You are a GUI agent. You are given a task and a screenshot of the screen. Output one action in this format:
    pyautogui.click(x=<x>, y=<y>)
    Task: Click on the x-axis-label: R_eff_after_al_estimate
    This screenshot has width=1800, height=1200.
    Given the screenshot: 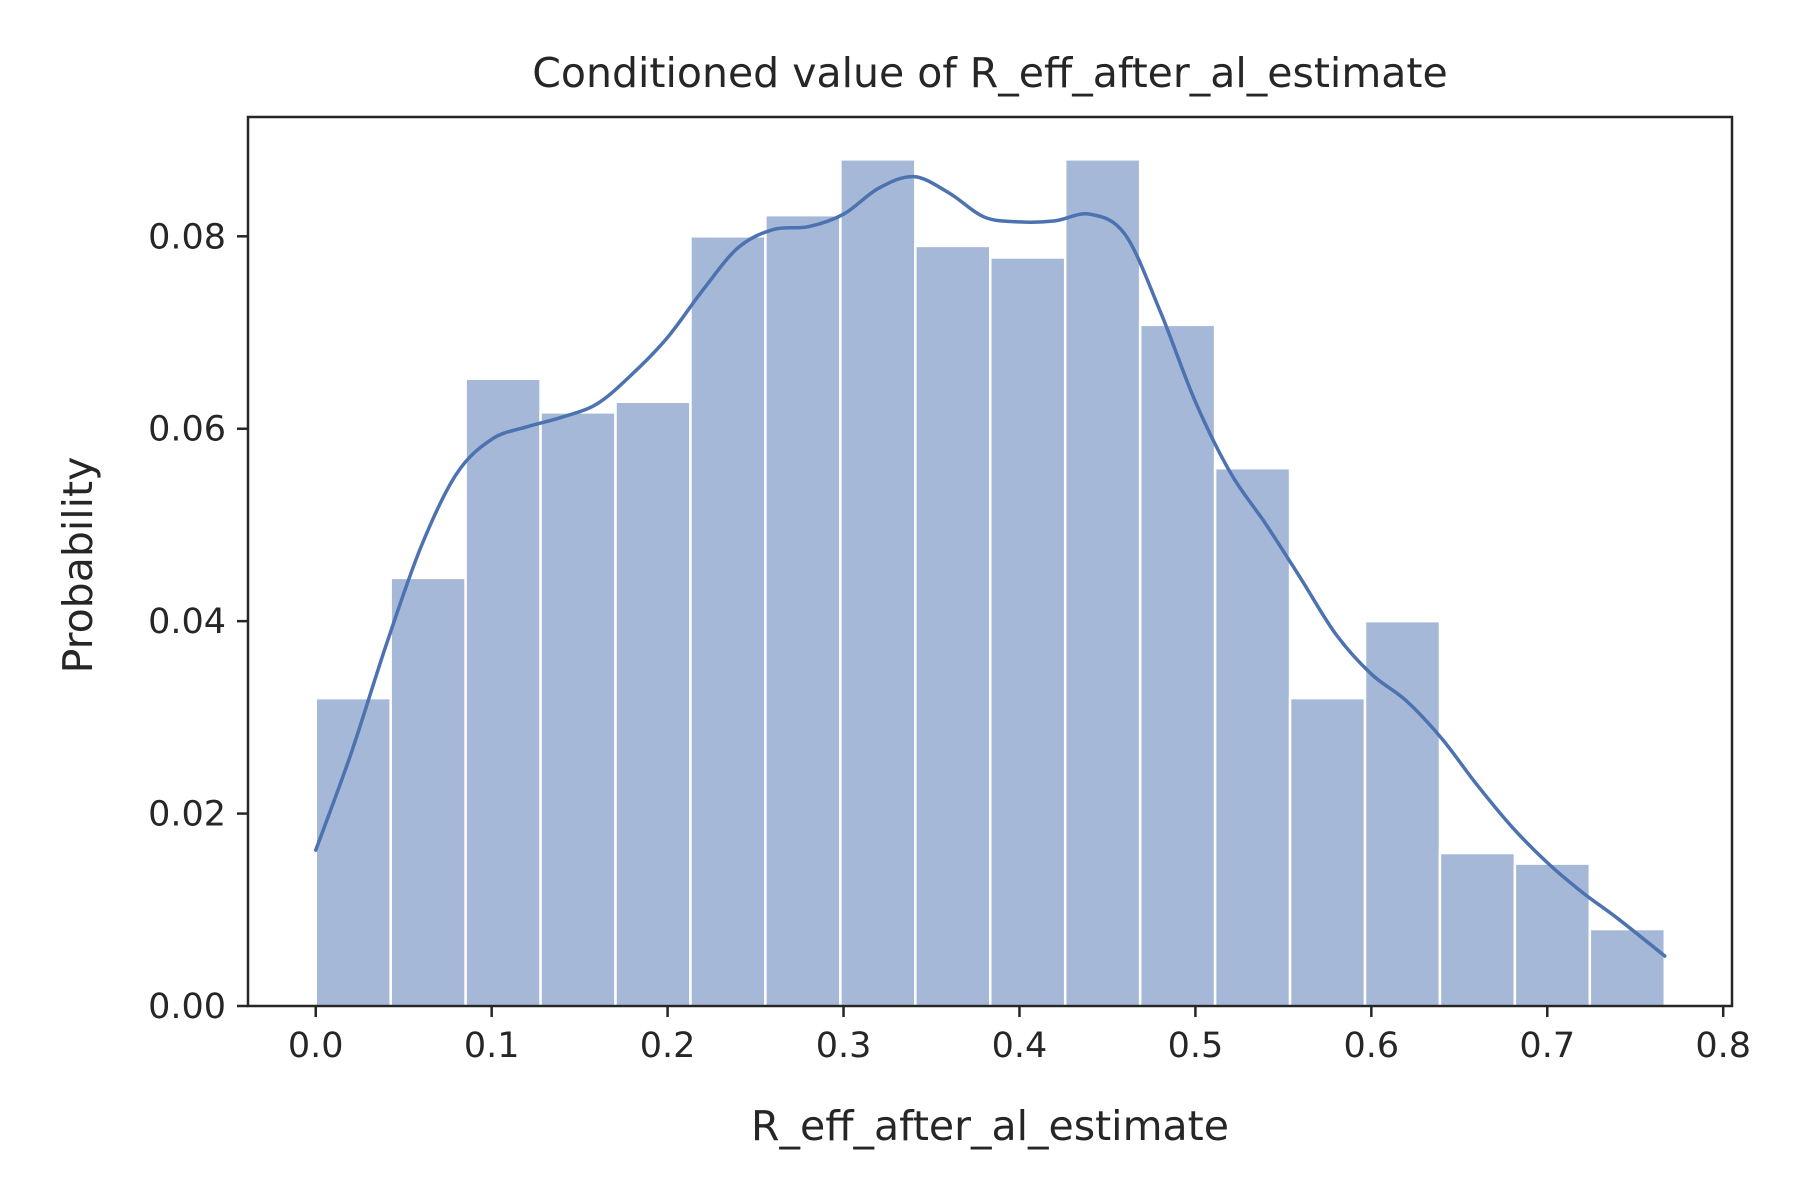 What is the action you would take?
    pyautogui.click(x=990, y=1126)
    